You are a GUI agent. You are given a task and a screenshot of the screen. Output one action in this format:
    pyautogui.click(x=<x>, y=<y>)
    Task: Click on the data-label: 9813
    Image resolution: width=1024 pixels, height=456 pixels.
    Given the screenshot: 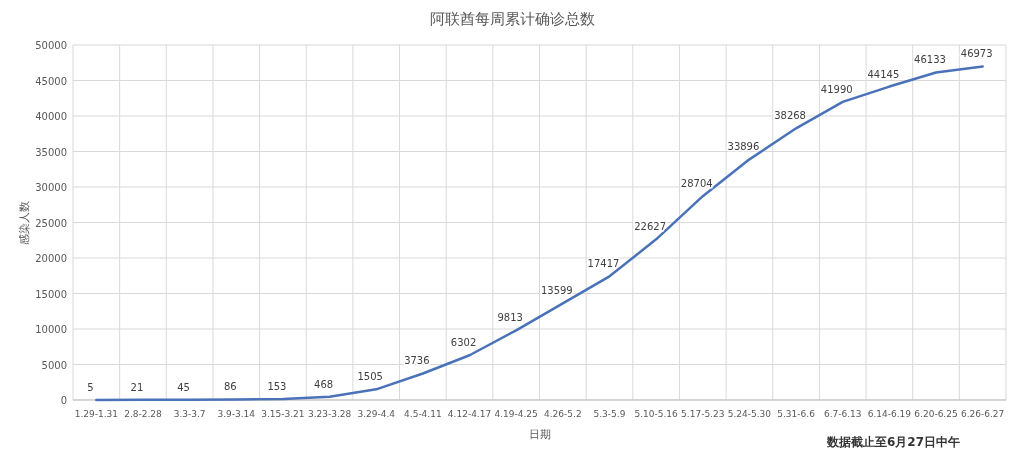 What is the action you would take?
    pyautogui.click(x=510, y=318)
    